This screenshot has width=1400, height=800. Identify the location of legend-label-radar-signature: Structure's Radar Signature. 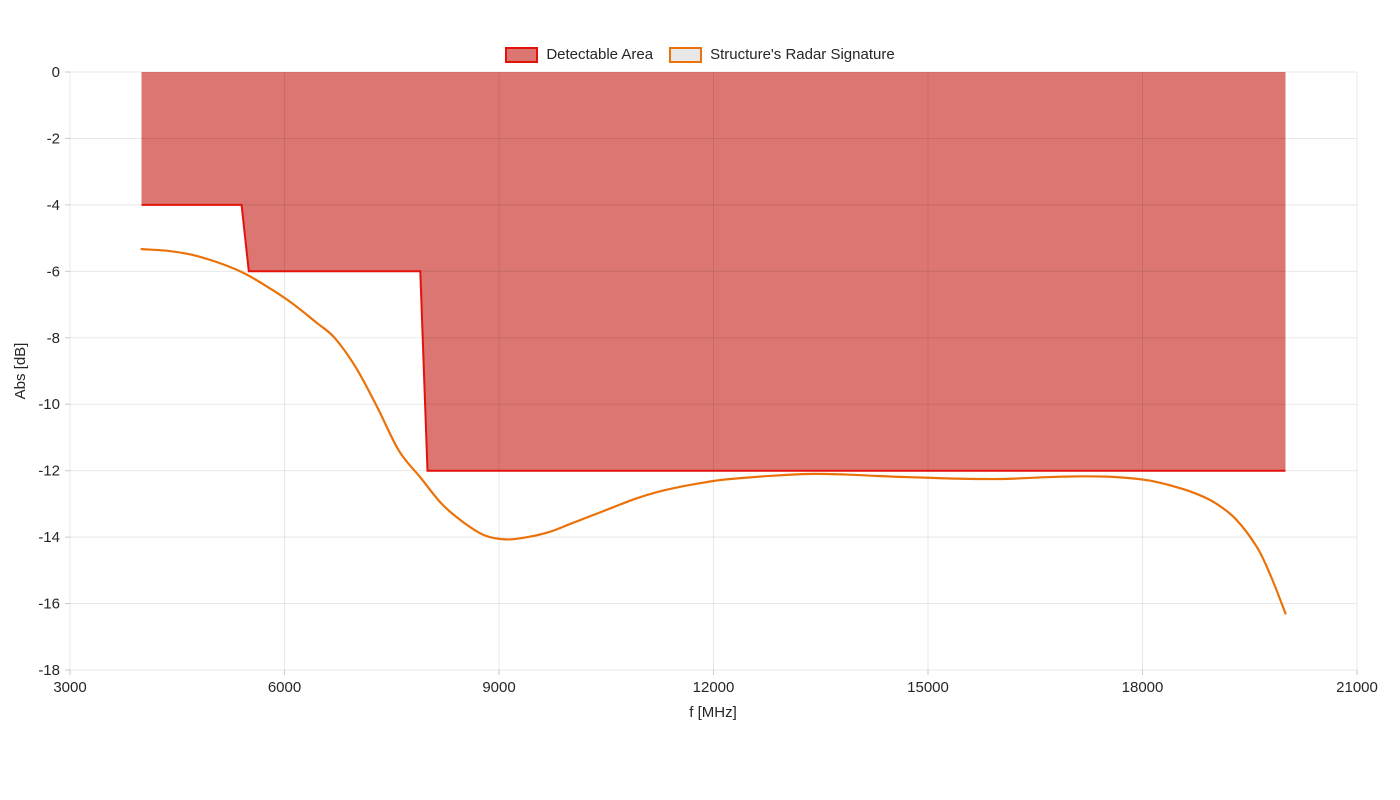
(802, 54).